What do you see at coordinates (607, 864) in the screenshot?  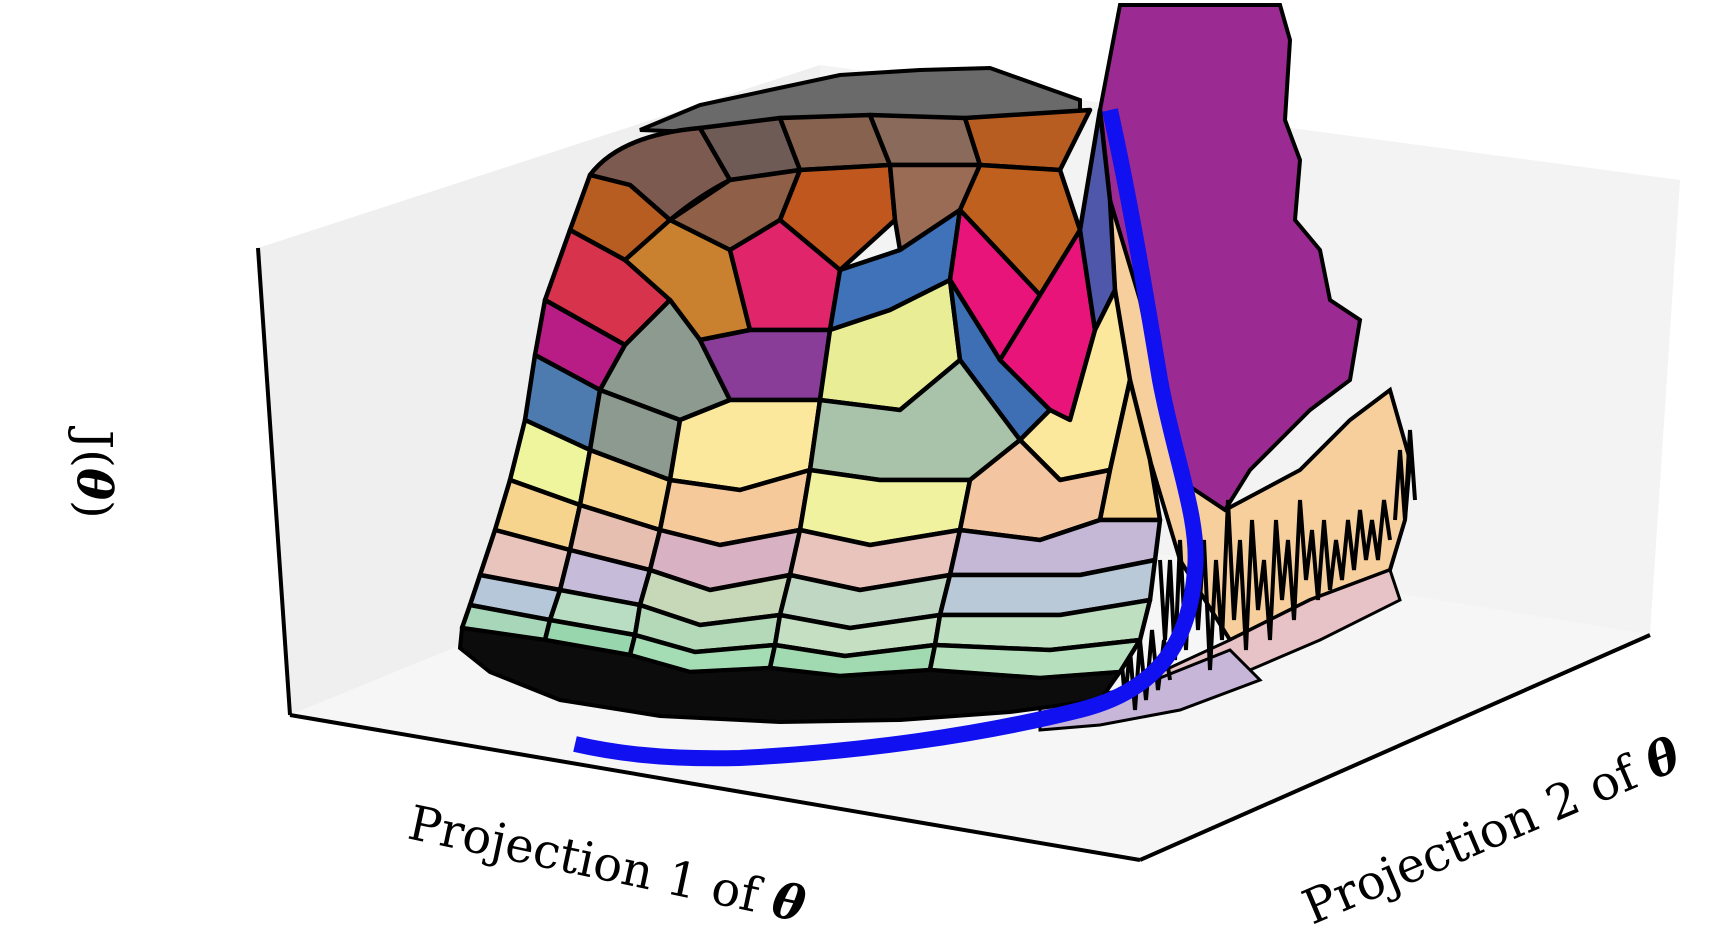 I see `x-axis-label: Projection 1 of θ` at bounding box center [607, 864].